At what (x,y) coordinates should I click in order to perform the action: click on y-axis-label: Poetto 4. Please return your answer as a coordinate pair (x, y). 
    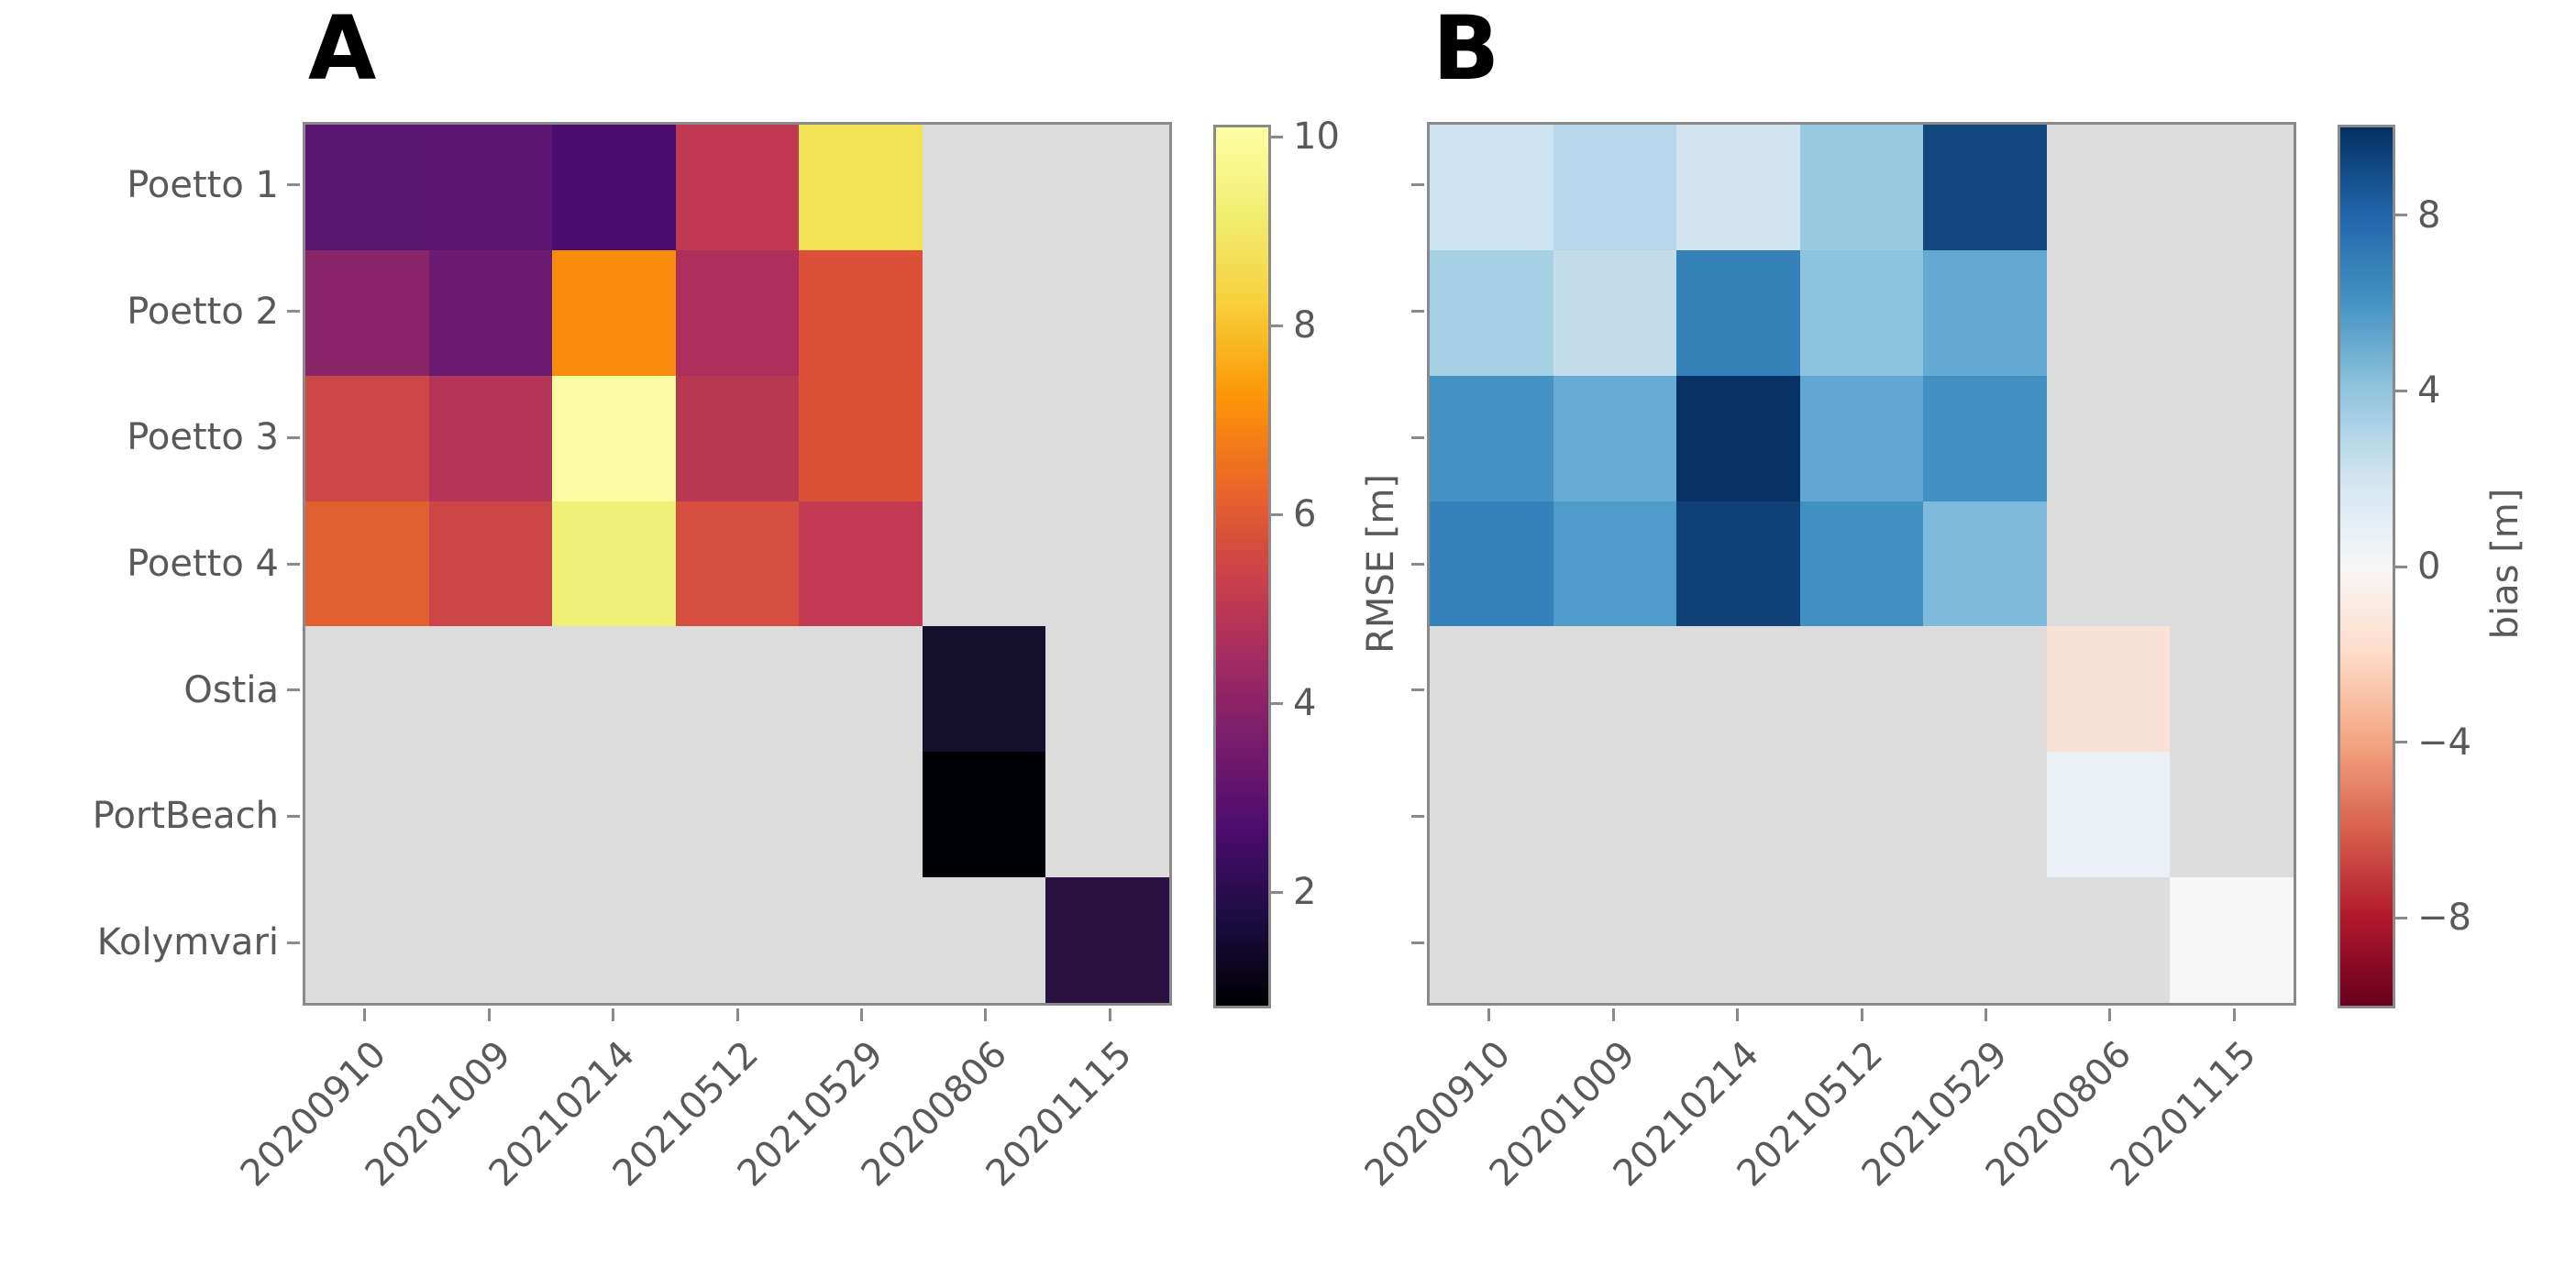
    Looking at the image, I should click on (203, 563).